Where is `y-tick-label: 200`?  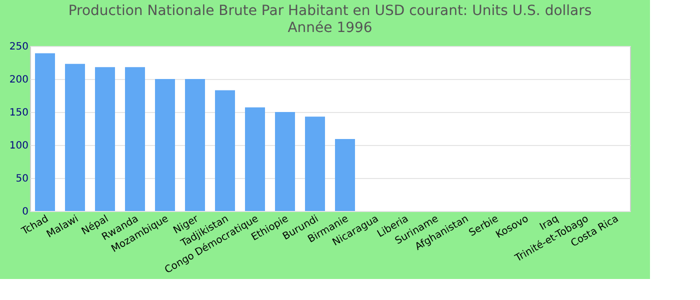
y-tick-label: 200 is located at coordinates (18, 80).